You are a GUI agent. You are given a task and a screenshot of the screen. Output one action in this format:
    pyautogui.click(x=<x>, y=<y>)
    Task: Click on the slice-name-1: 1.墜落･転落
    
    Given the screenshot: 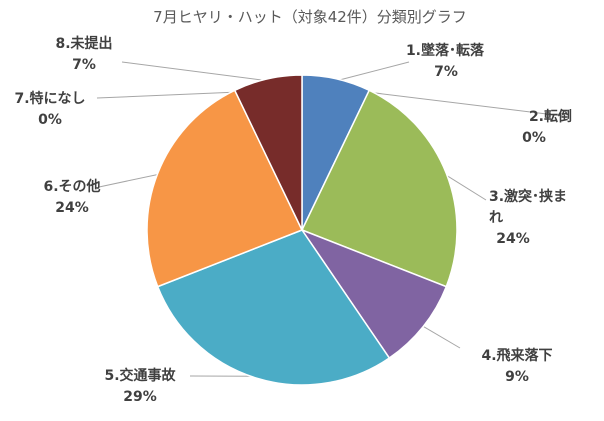 What is the action you would take?
    pyautogui.click(x=445, y=50)
    